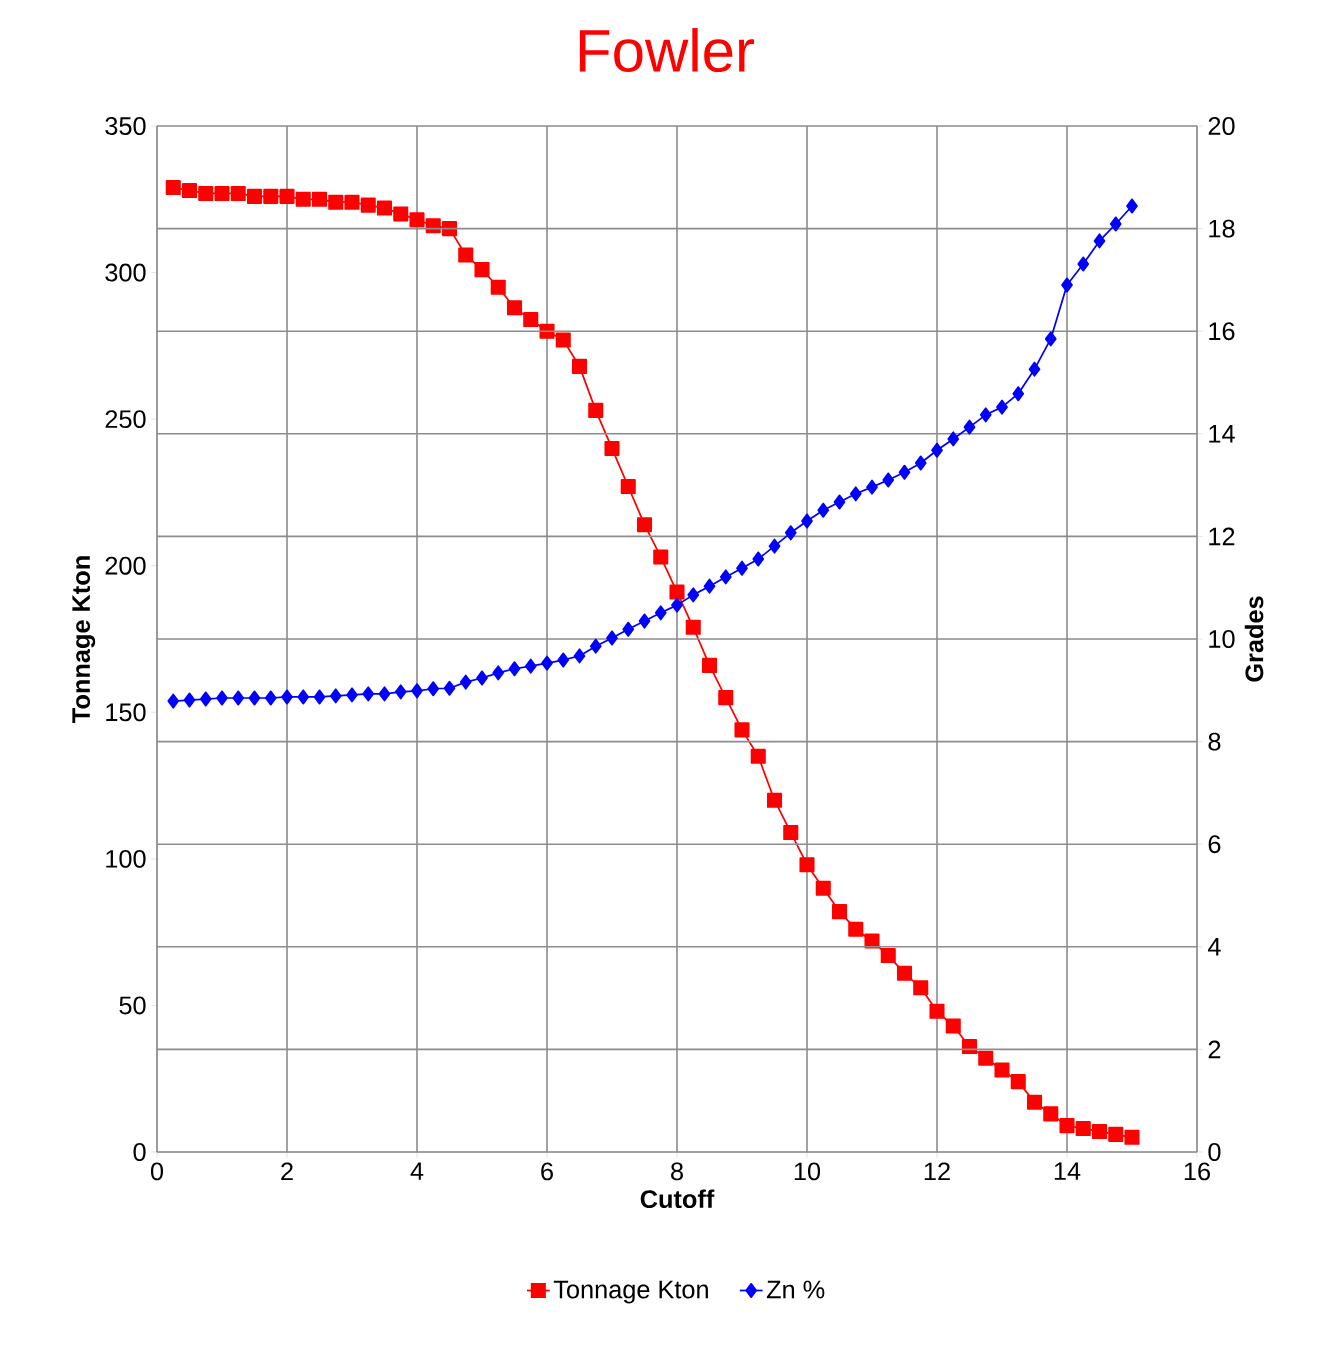  What do you see at coordinates (139, 1152) in the screenshot?
I see `y-tick-label: 0` at bounding box center [139, 1152].